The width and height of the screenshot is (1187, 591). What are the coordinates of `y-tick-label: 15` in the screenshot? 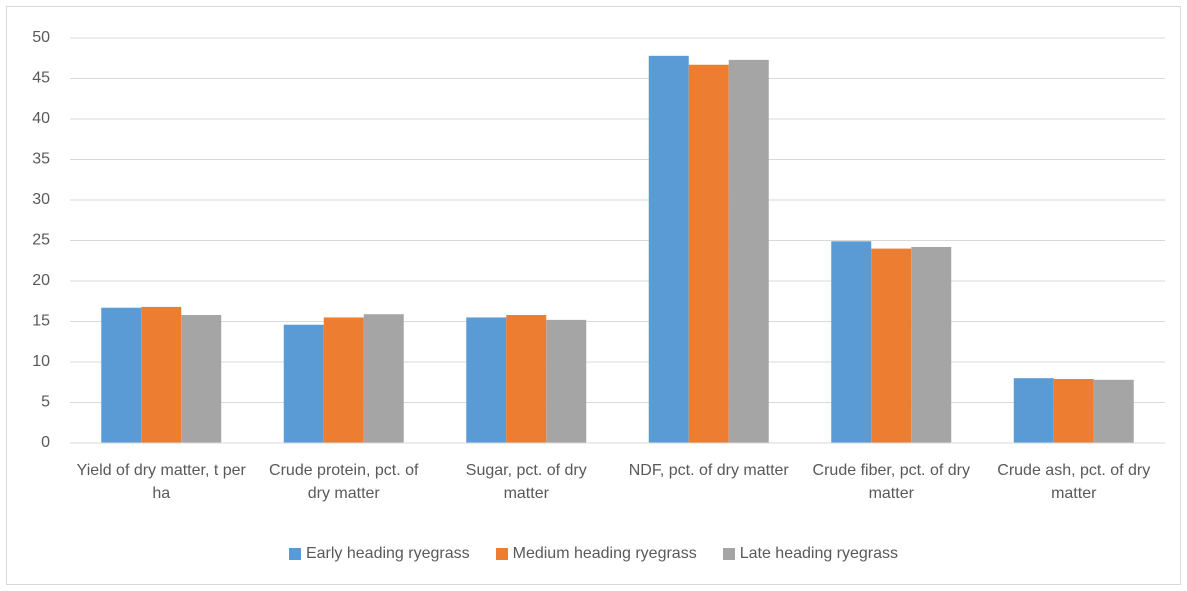 It's located at (41, 321).